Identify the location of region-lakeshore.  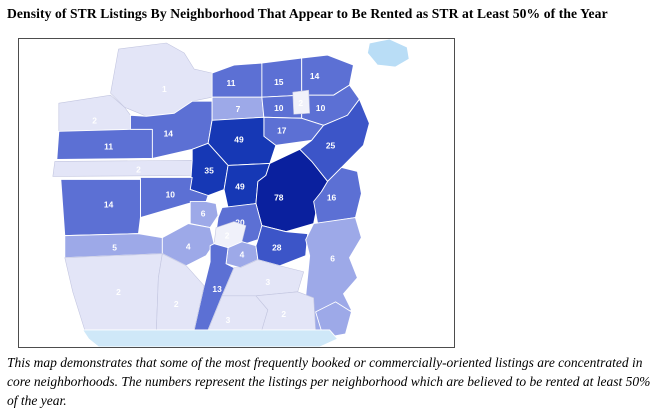
(113, 292).